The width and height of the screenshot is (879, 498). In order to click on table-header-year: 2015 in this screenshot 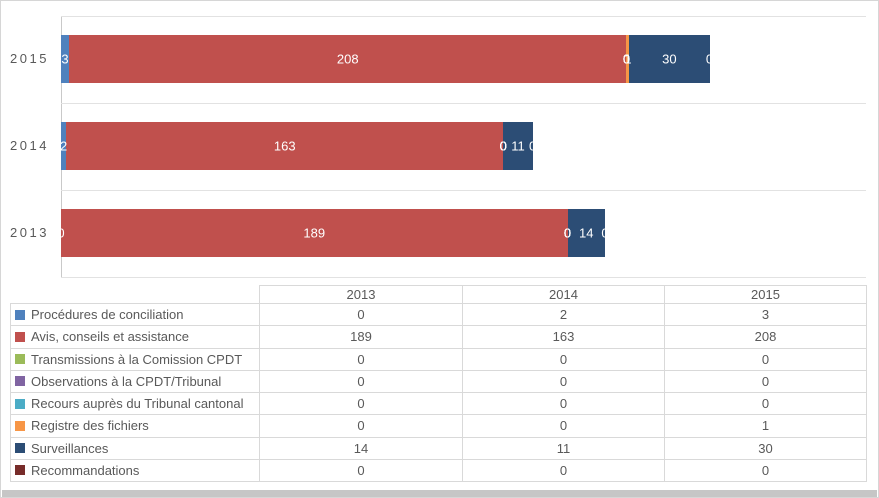, I will do `click(766, 294)`.